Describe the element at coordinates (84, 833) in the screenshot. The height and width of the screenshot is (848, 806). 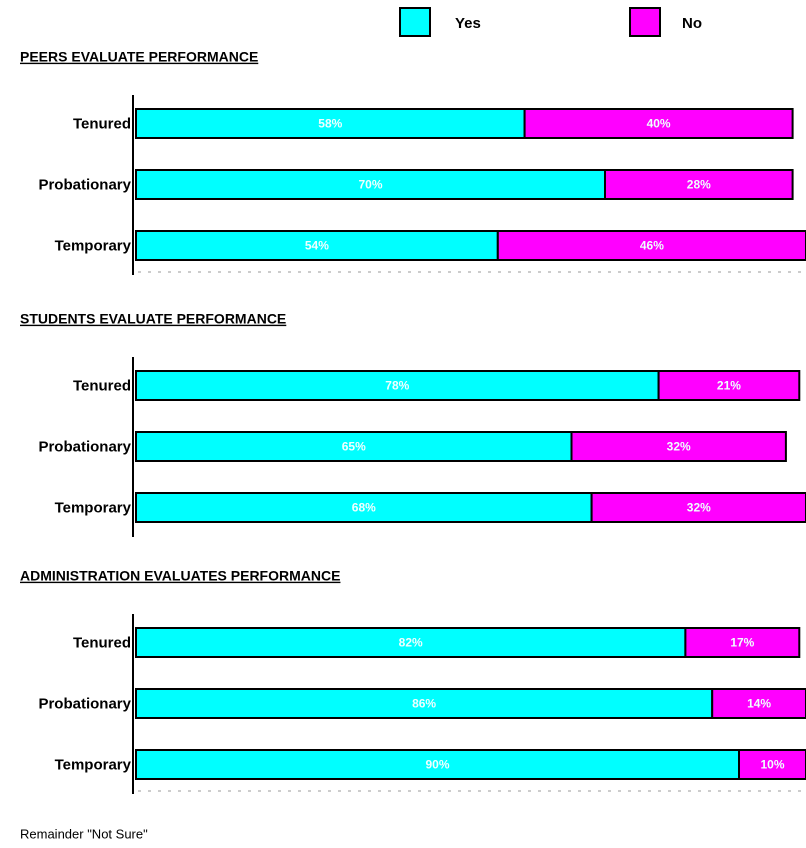
I see `footnote: Remainder "Not Sure"` at that location.